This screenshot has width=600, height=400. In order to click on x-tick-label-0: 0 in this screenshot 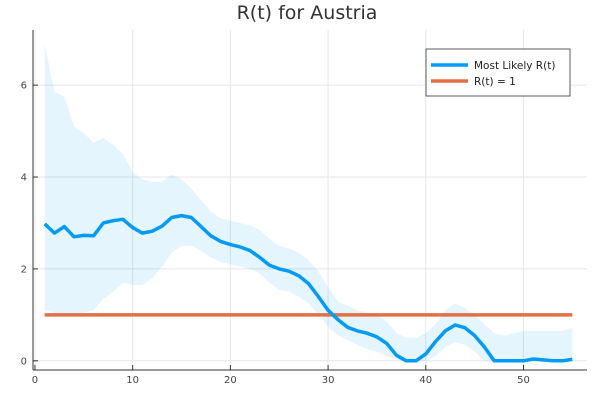, I will do `click(35, 380)`.